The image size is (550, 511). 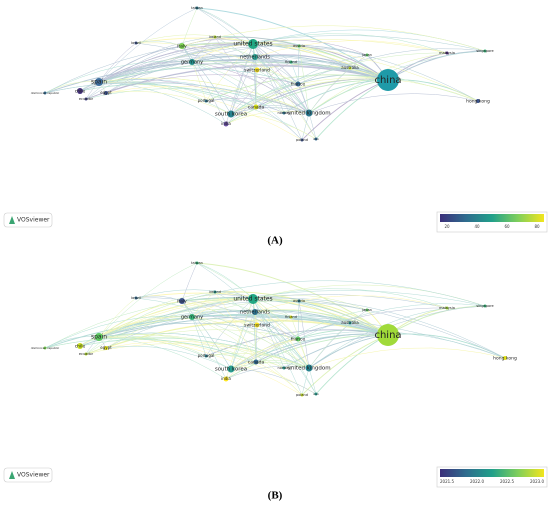 I want to click on node-label: japan, so click(x=366, y=55).